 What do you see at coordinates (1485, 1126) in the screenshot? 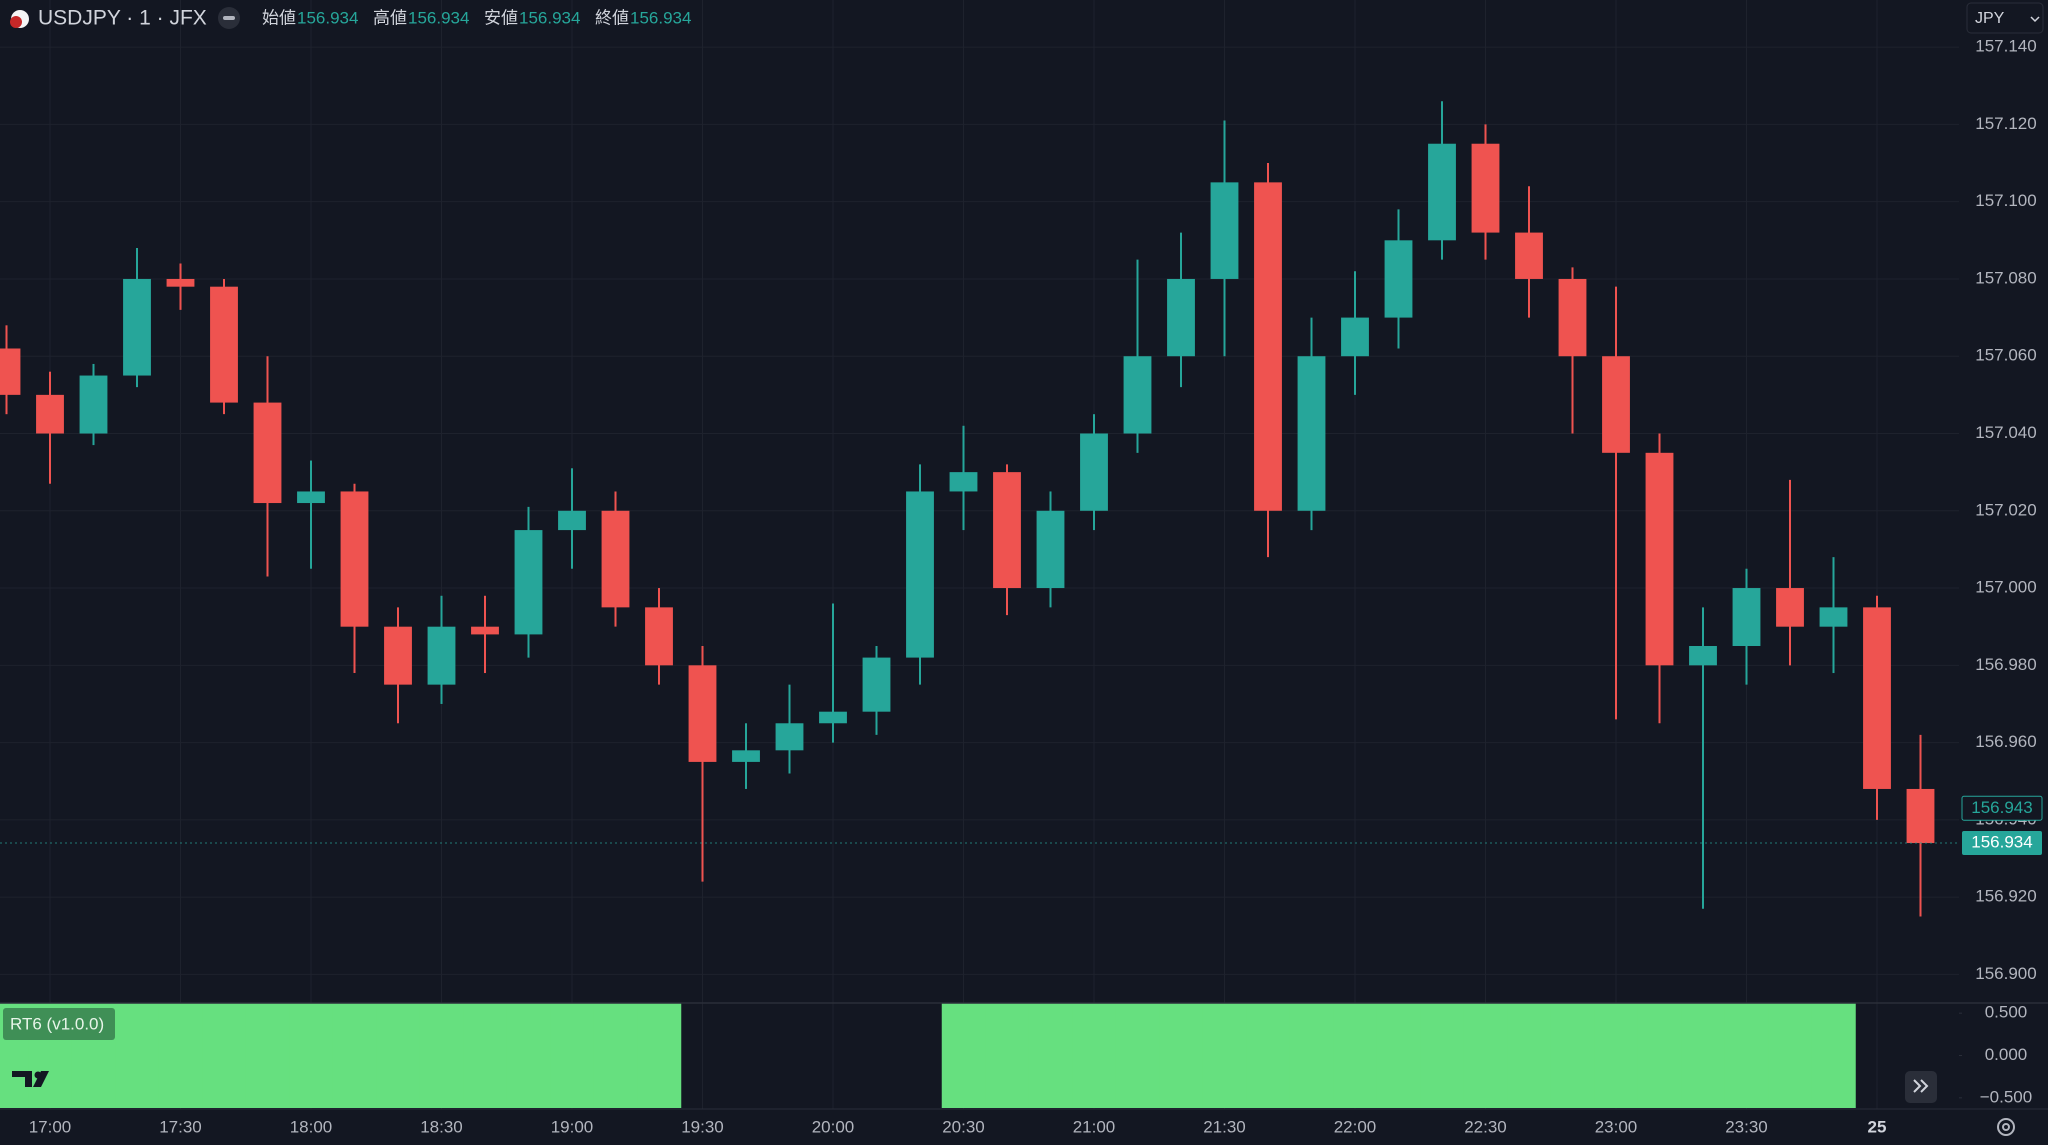
I see `x-tick-label: 22:30` at bounding box center [1485, 1126].